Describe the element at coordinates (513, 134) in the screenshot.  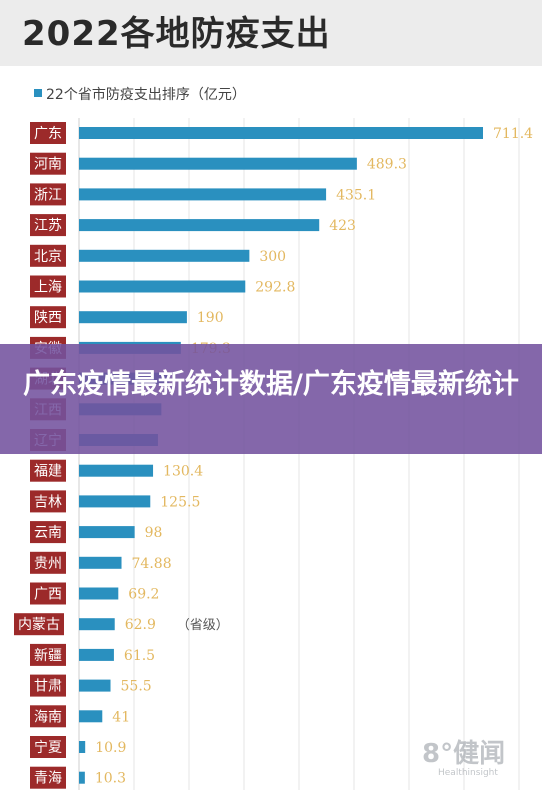
I see `value-label: 711.4` at that location.